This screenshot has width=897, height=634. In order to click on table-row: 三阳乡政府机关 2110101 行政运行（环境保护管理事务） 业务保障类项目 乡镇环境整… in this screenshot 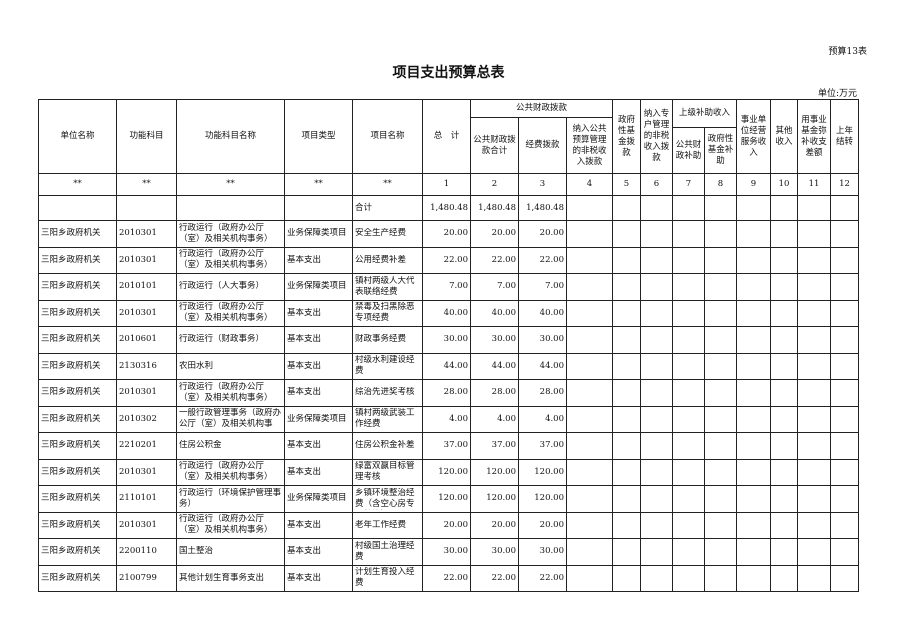, I will do `click(448, 499)`.